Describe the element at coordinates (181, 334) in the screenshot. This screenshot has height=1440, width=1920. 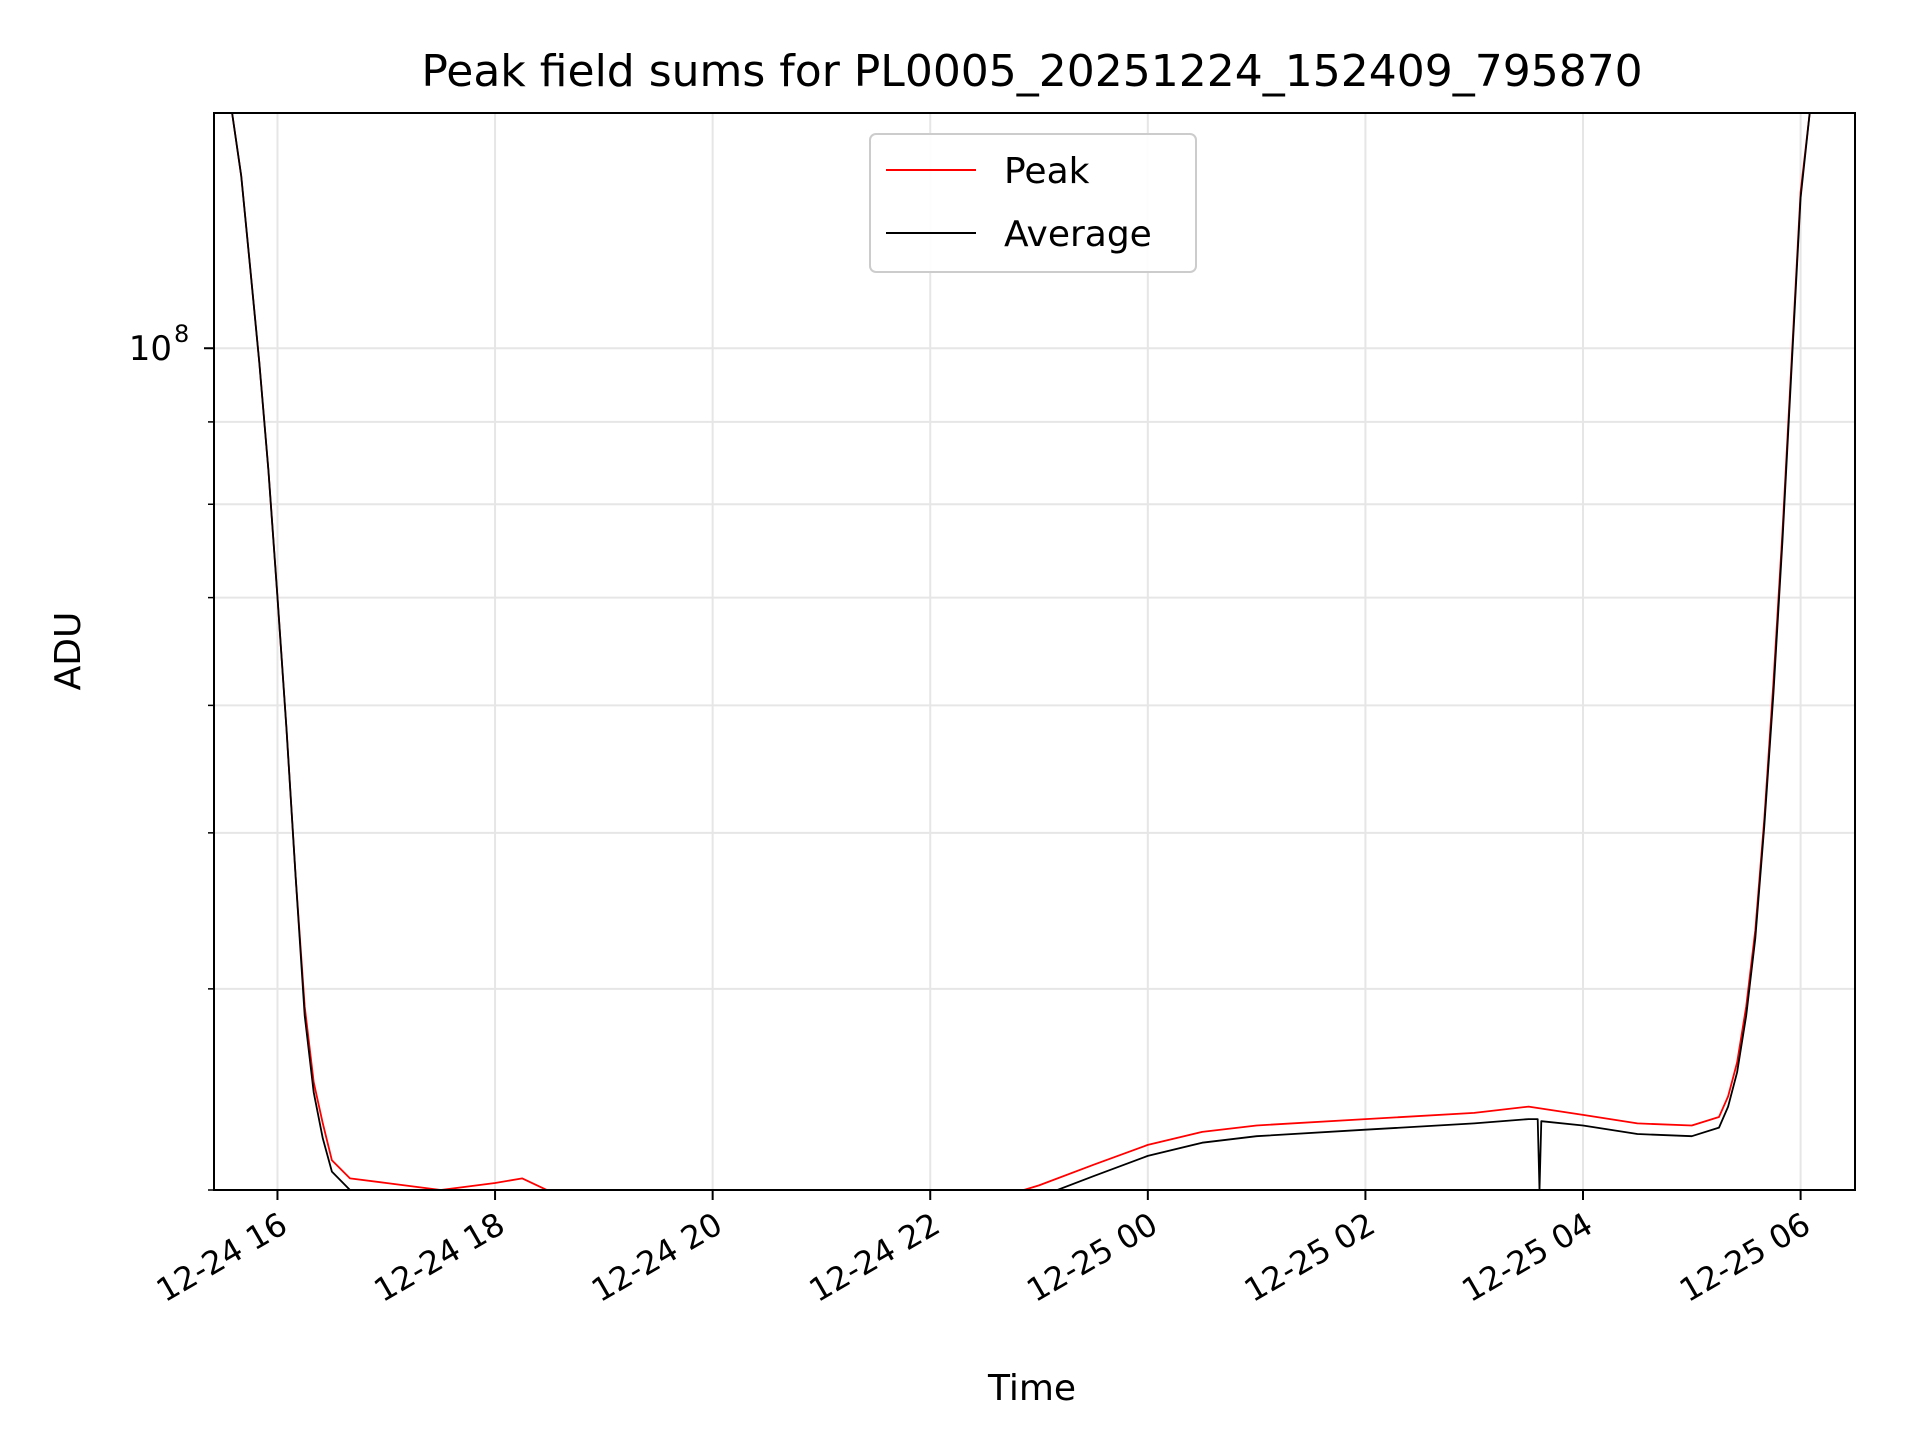
I see `y-tick-exponent: 8` at that location.